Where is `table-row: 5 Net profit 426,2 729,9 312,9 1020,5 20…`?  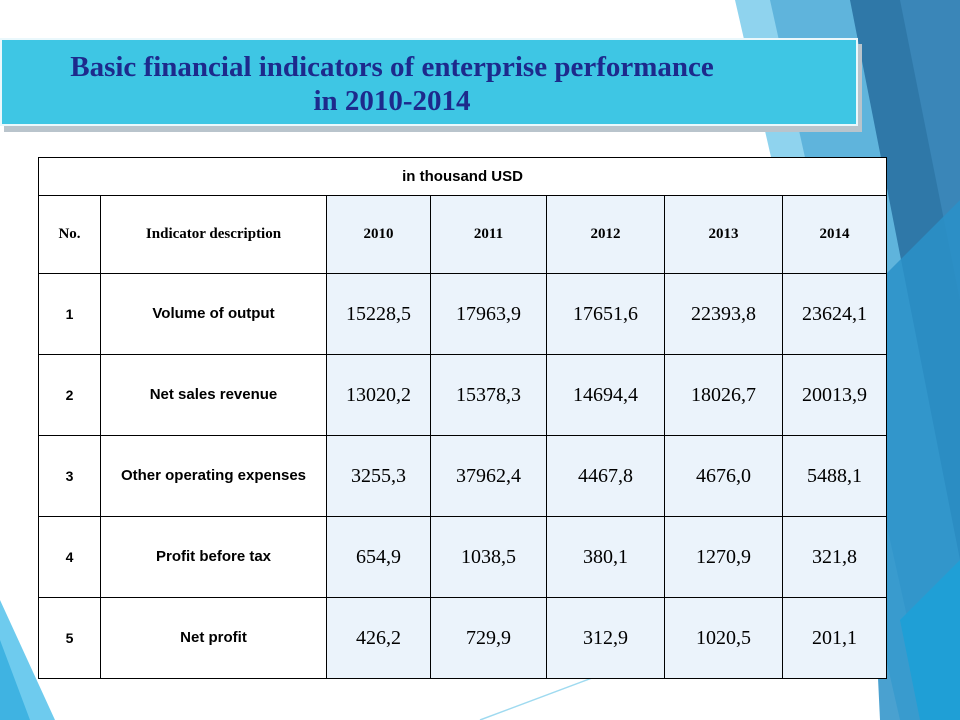
table-row: 5 Net profit 426,2 729,9 312,9 1020,5 20… is located at coordinates (463, 638).